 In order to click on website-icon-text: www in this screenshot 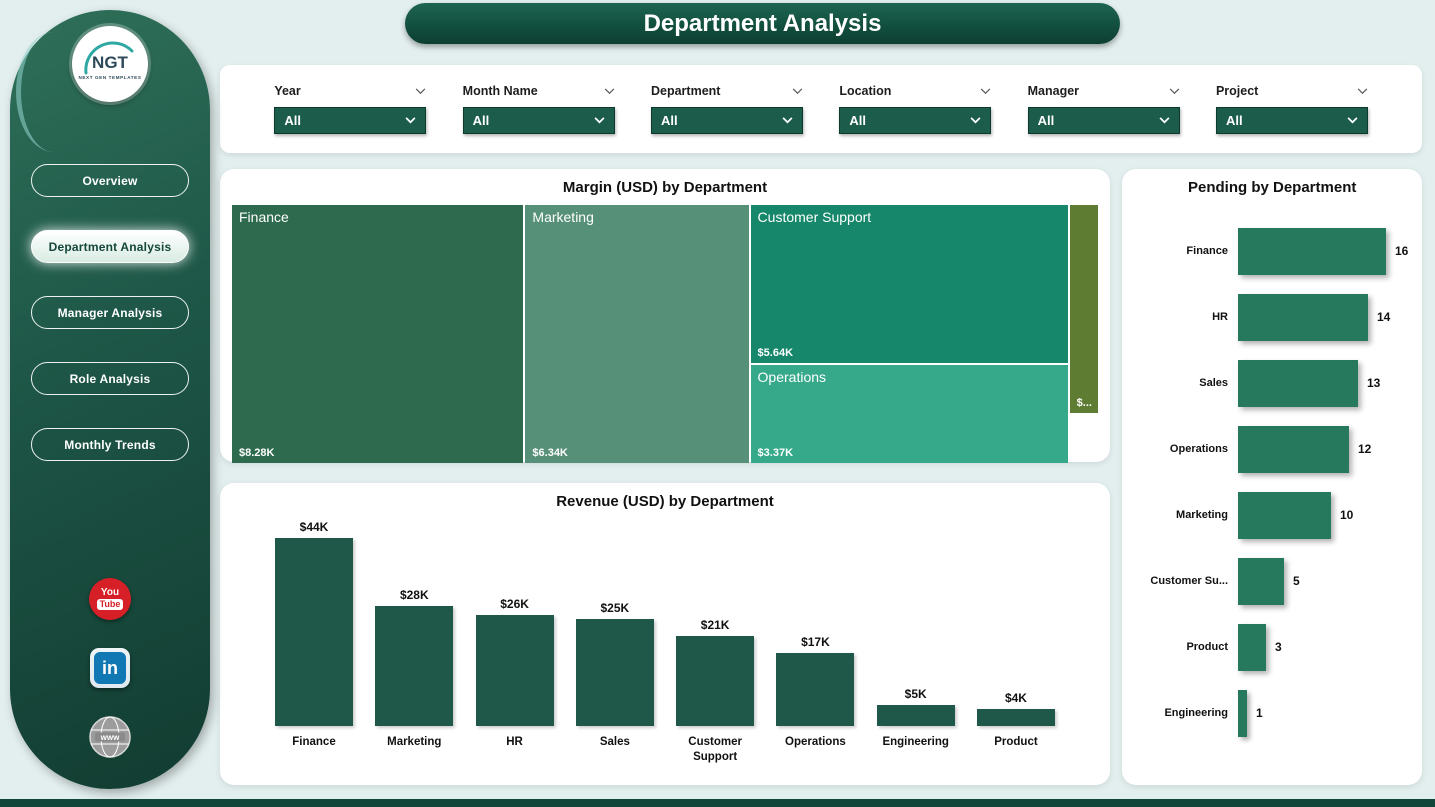, I will do `click(110, 737)`.